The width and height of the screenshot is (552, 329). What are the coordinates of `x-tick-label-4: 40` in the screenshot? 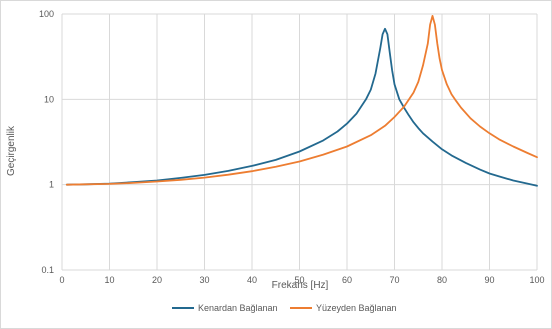 It's located at (252, 280).